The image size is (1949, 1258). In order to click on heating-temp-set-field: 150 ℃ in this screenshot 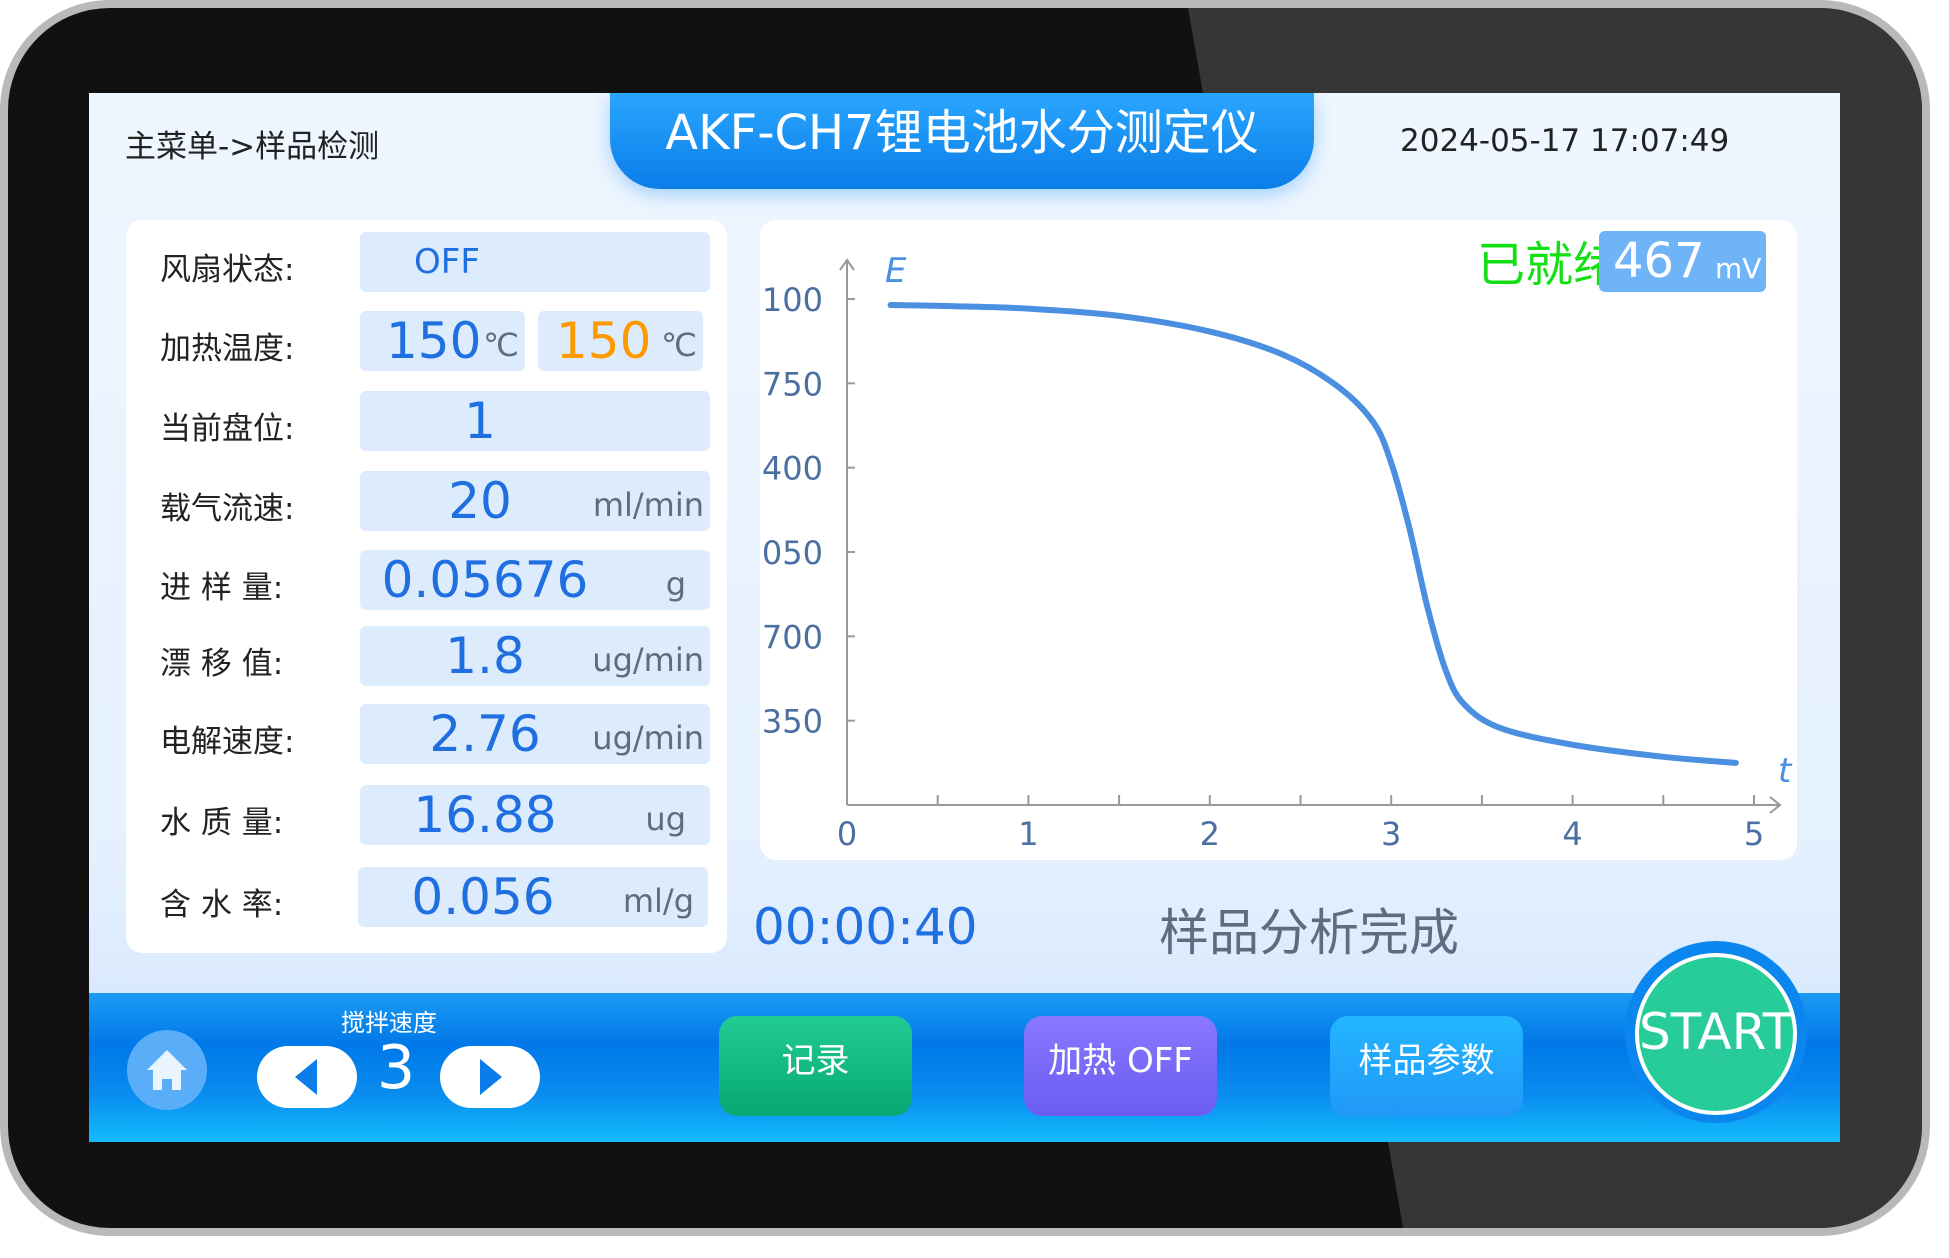, I will do `click(442, 341)`.